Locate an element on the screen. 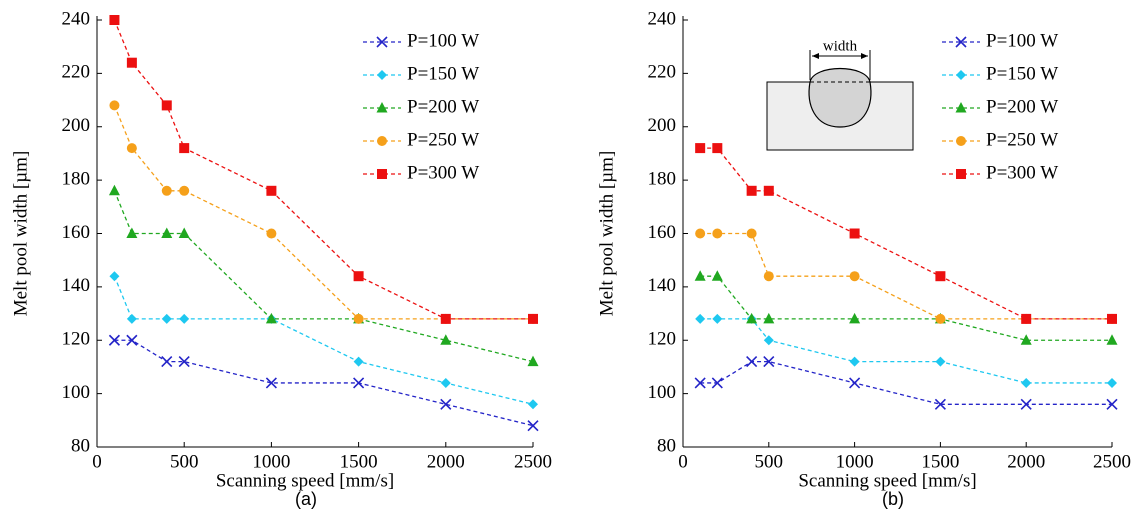  caption: (a) is located at coordinates (306, 499).